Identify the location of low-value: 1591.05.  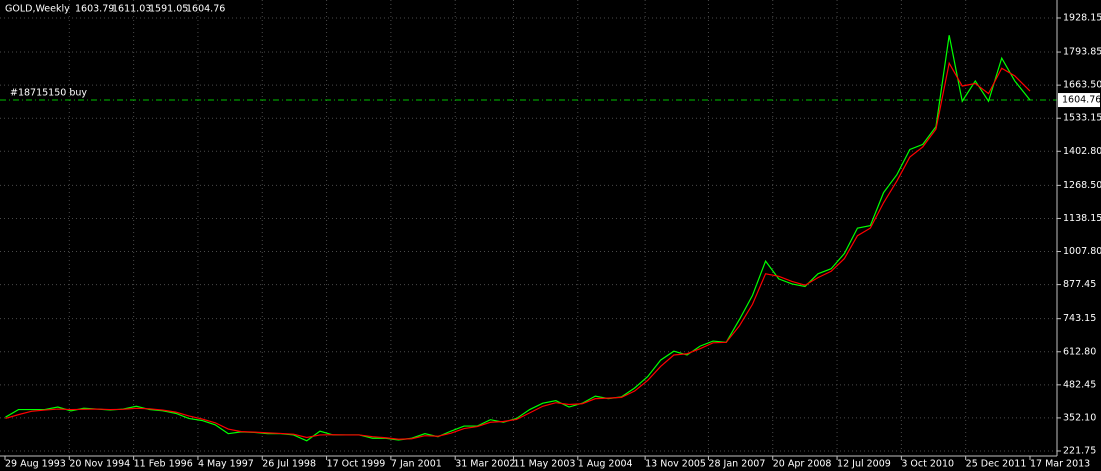
(168, 9).